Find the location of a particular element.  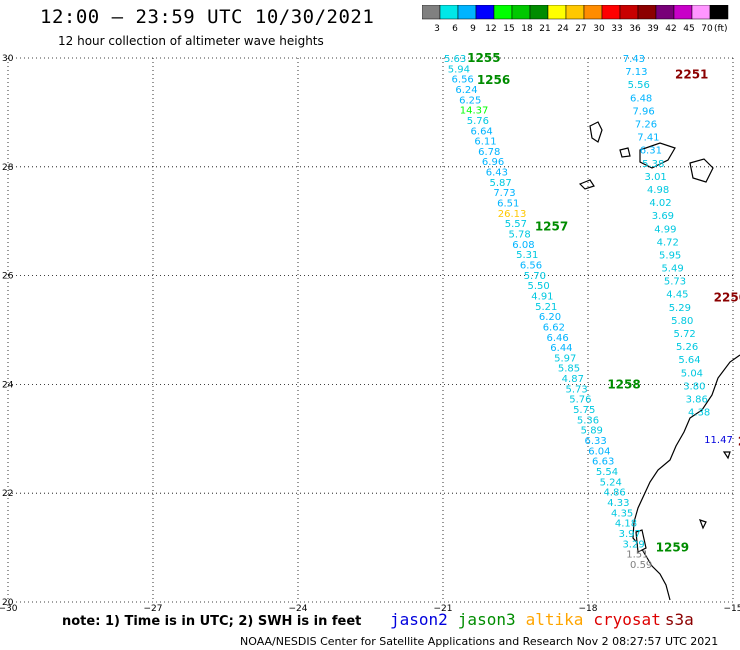

colorbar-tick-label: 12 is located at coordinates (490, 29).